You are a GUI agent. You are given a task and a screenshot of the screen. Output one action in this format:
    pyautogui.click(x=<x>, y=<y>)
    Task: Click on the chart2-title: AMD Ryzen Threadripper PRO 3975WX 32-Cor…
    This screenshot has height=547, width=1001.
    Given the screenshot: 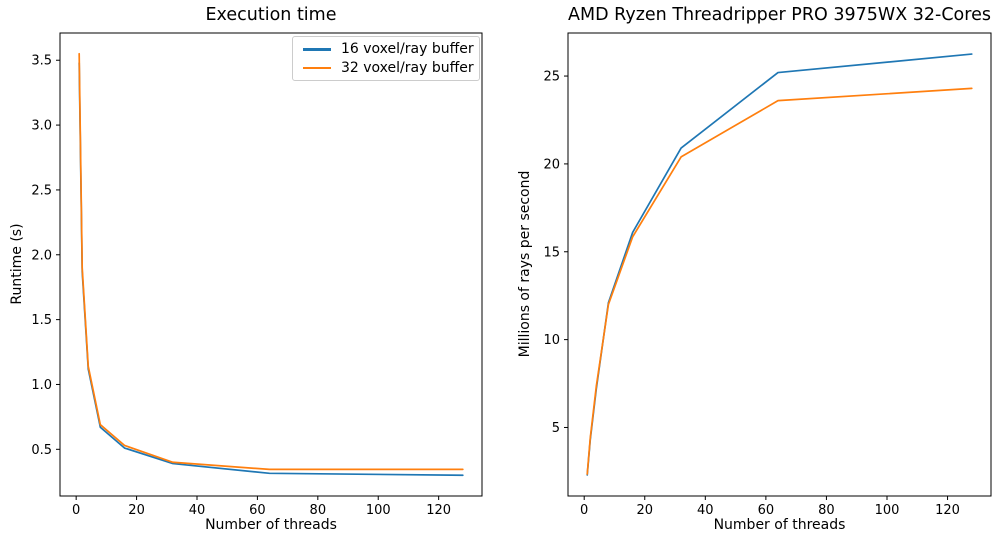 What is the action you would take?
    pyautogui.click(x=779, y=15)
    